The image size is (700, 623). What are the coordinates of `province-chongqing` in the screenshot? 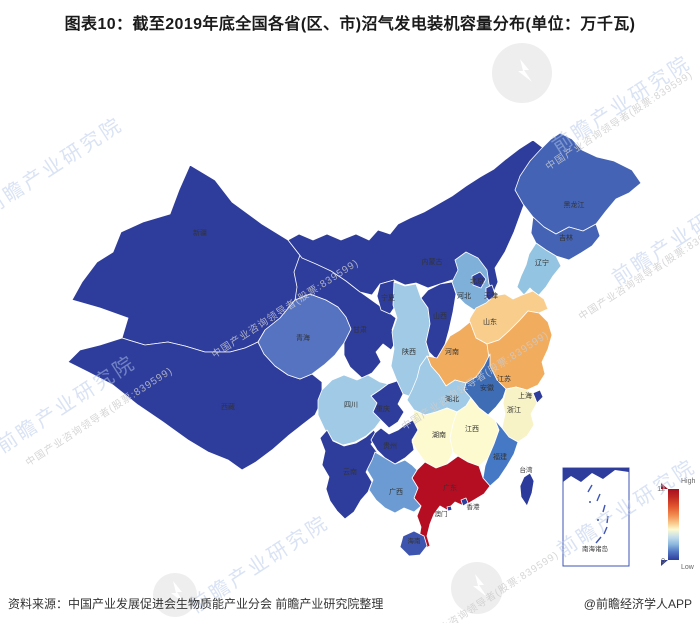 It's located at (387, 404).